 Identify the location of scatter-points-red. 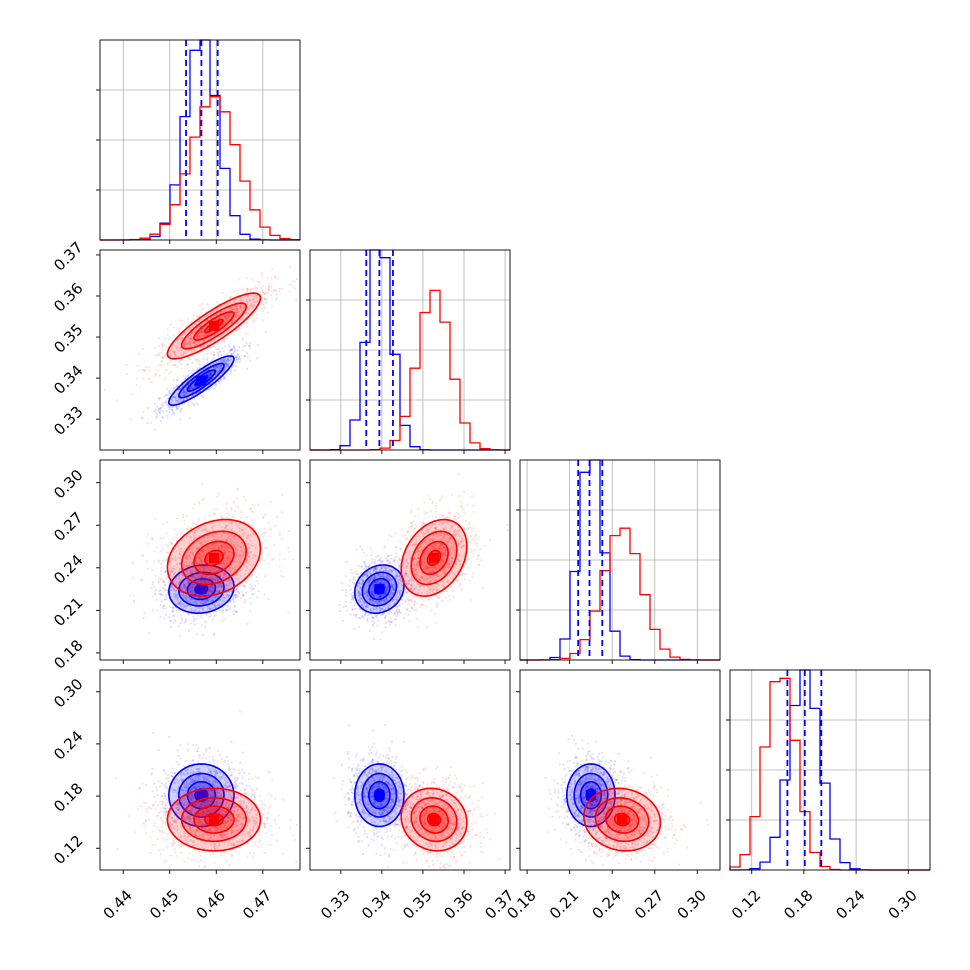
(214, 558).